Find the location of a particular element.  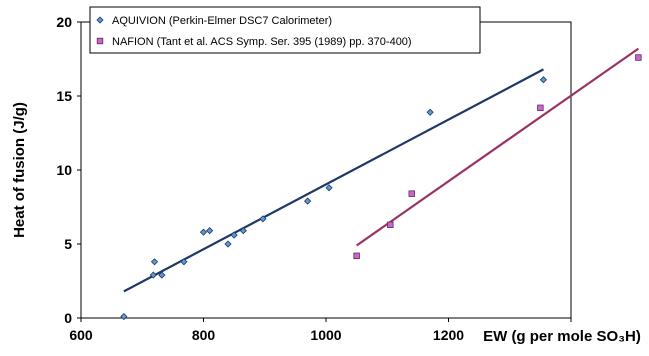

legend-markers is located at coordinates (100, 30).